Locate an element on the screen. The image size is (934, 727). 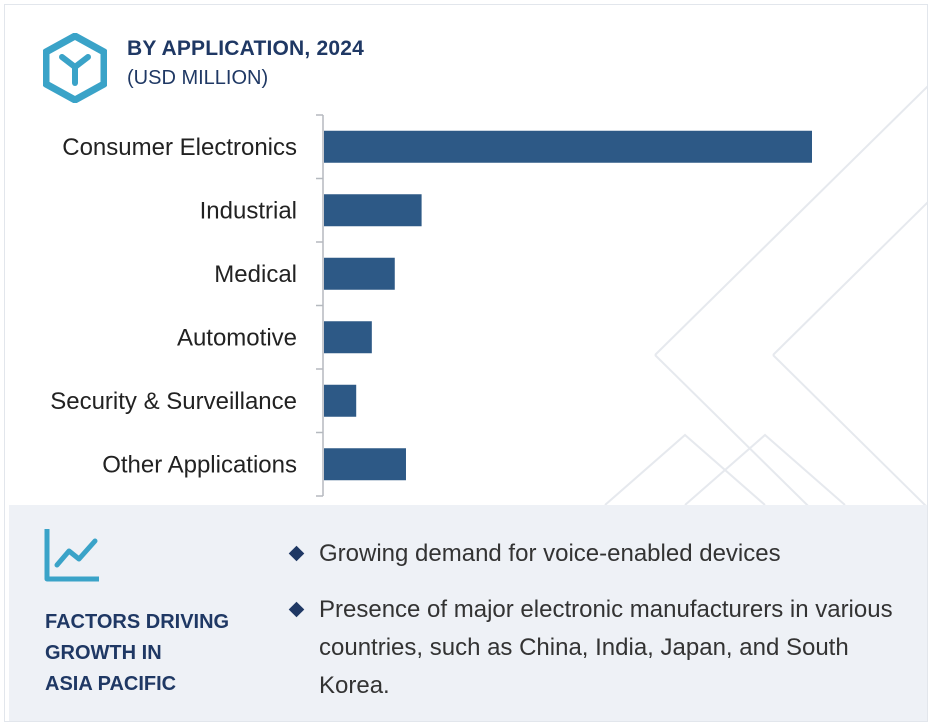
cube-icon is located at coordinates (75, 68).